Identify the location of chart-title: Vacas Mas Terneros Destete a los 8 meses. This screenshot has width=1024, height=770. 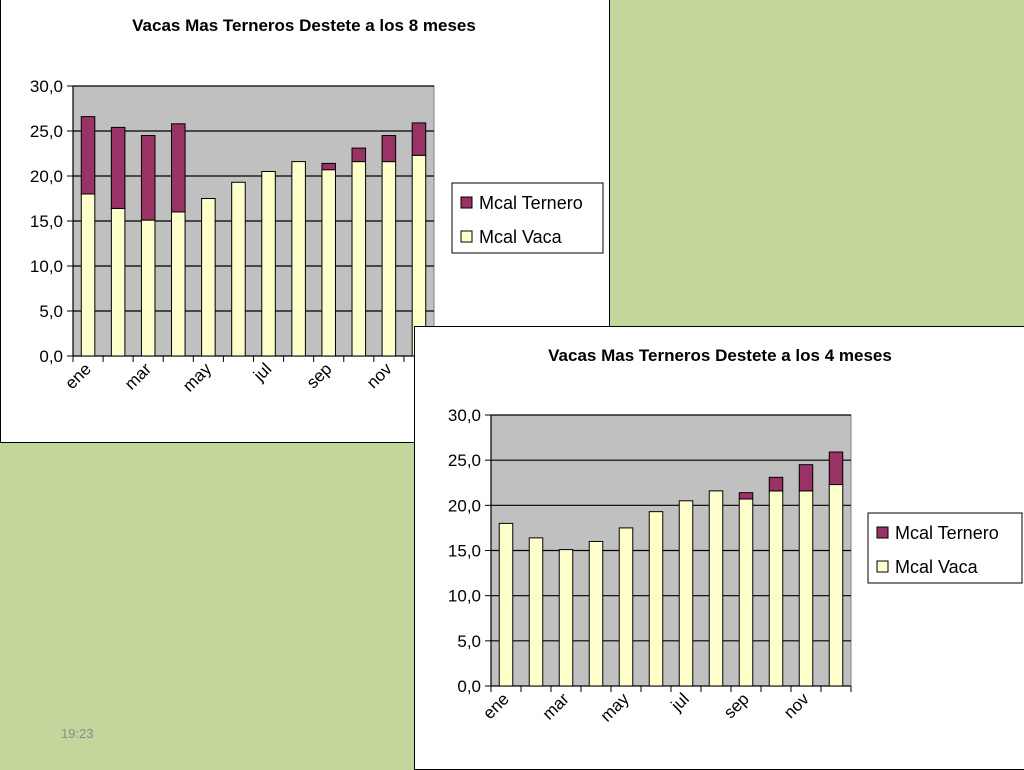
(304, 25).